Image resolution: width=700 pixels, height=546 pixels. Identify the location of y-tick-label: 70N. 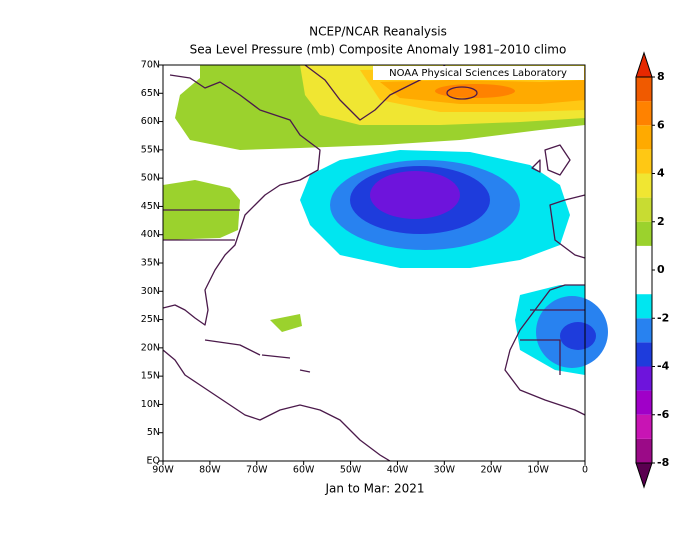
(150, 65).